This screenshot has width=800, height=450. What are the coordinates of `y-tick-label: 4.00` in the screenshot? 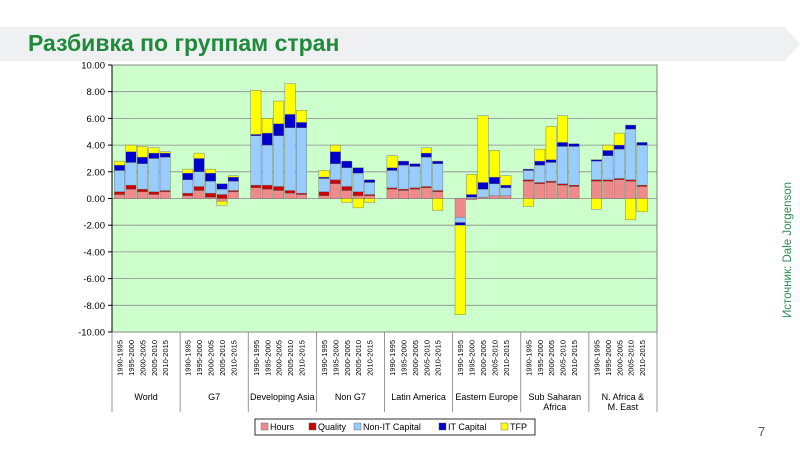 It's located at (96, 146).